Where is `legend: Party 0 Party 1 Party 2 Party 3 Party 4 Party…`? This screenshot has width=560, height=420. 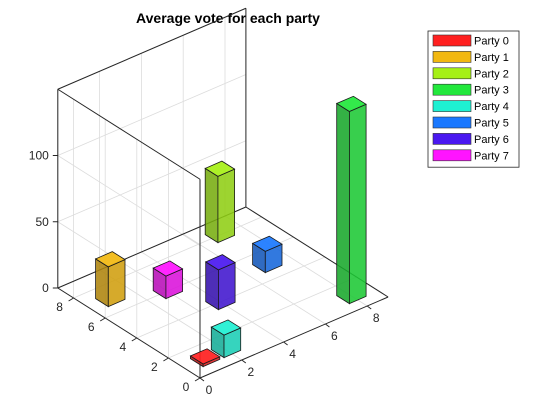
legend: Party 0 Party 1 Party 2 Party 3 Party 4 Party… is located at coordinates (473, 99).